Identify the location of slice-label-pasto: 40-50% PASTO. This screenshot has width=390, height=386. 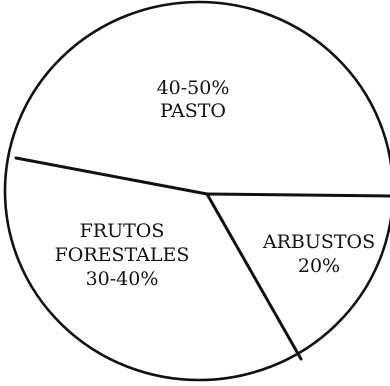
(193, 99).